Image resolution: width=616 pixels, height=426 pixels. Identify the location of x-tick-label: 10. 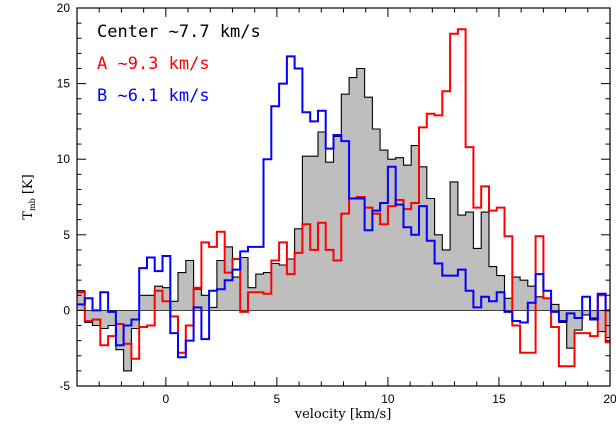
(388, 399).